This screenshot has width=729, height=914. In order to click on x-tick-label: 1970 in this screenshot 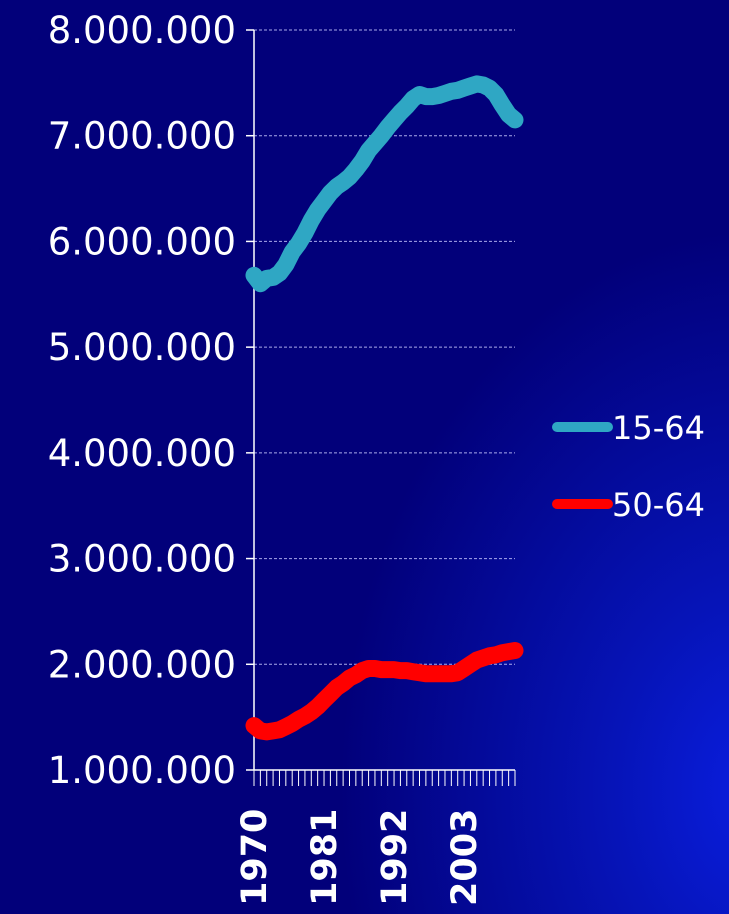, I will do `click(255, 857)`.